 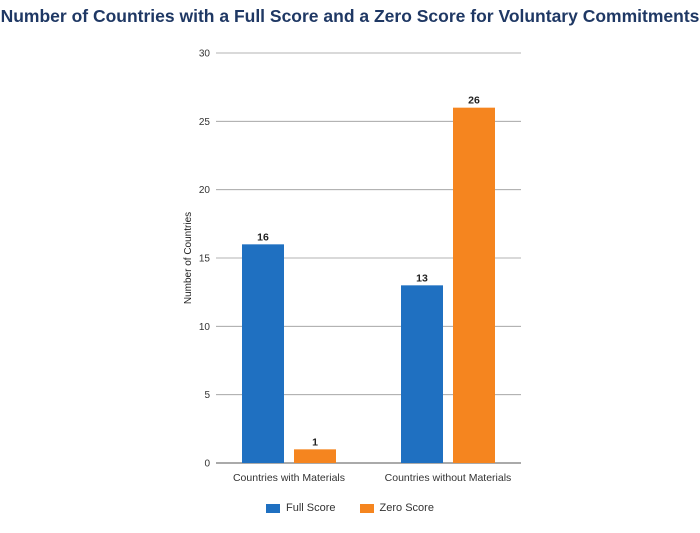 What do you see at coordinates (448, 478) in the screenshot?
I see `x-tick-label: Countries without Materials` at bounding box center [448, 478].